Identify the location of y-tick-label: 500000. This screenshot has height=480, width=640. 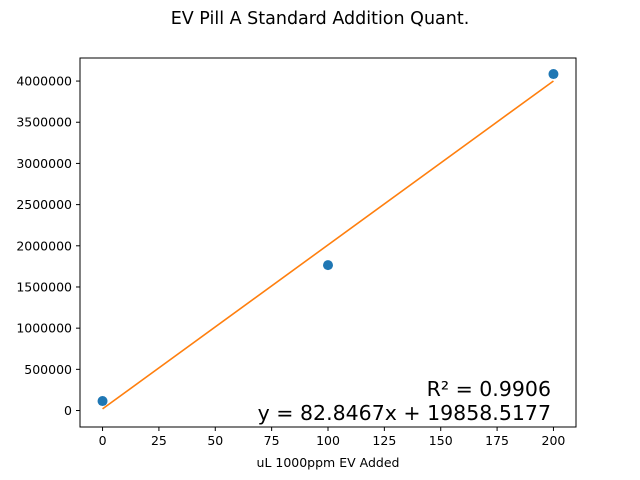
(48, 369).